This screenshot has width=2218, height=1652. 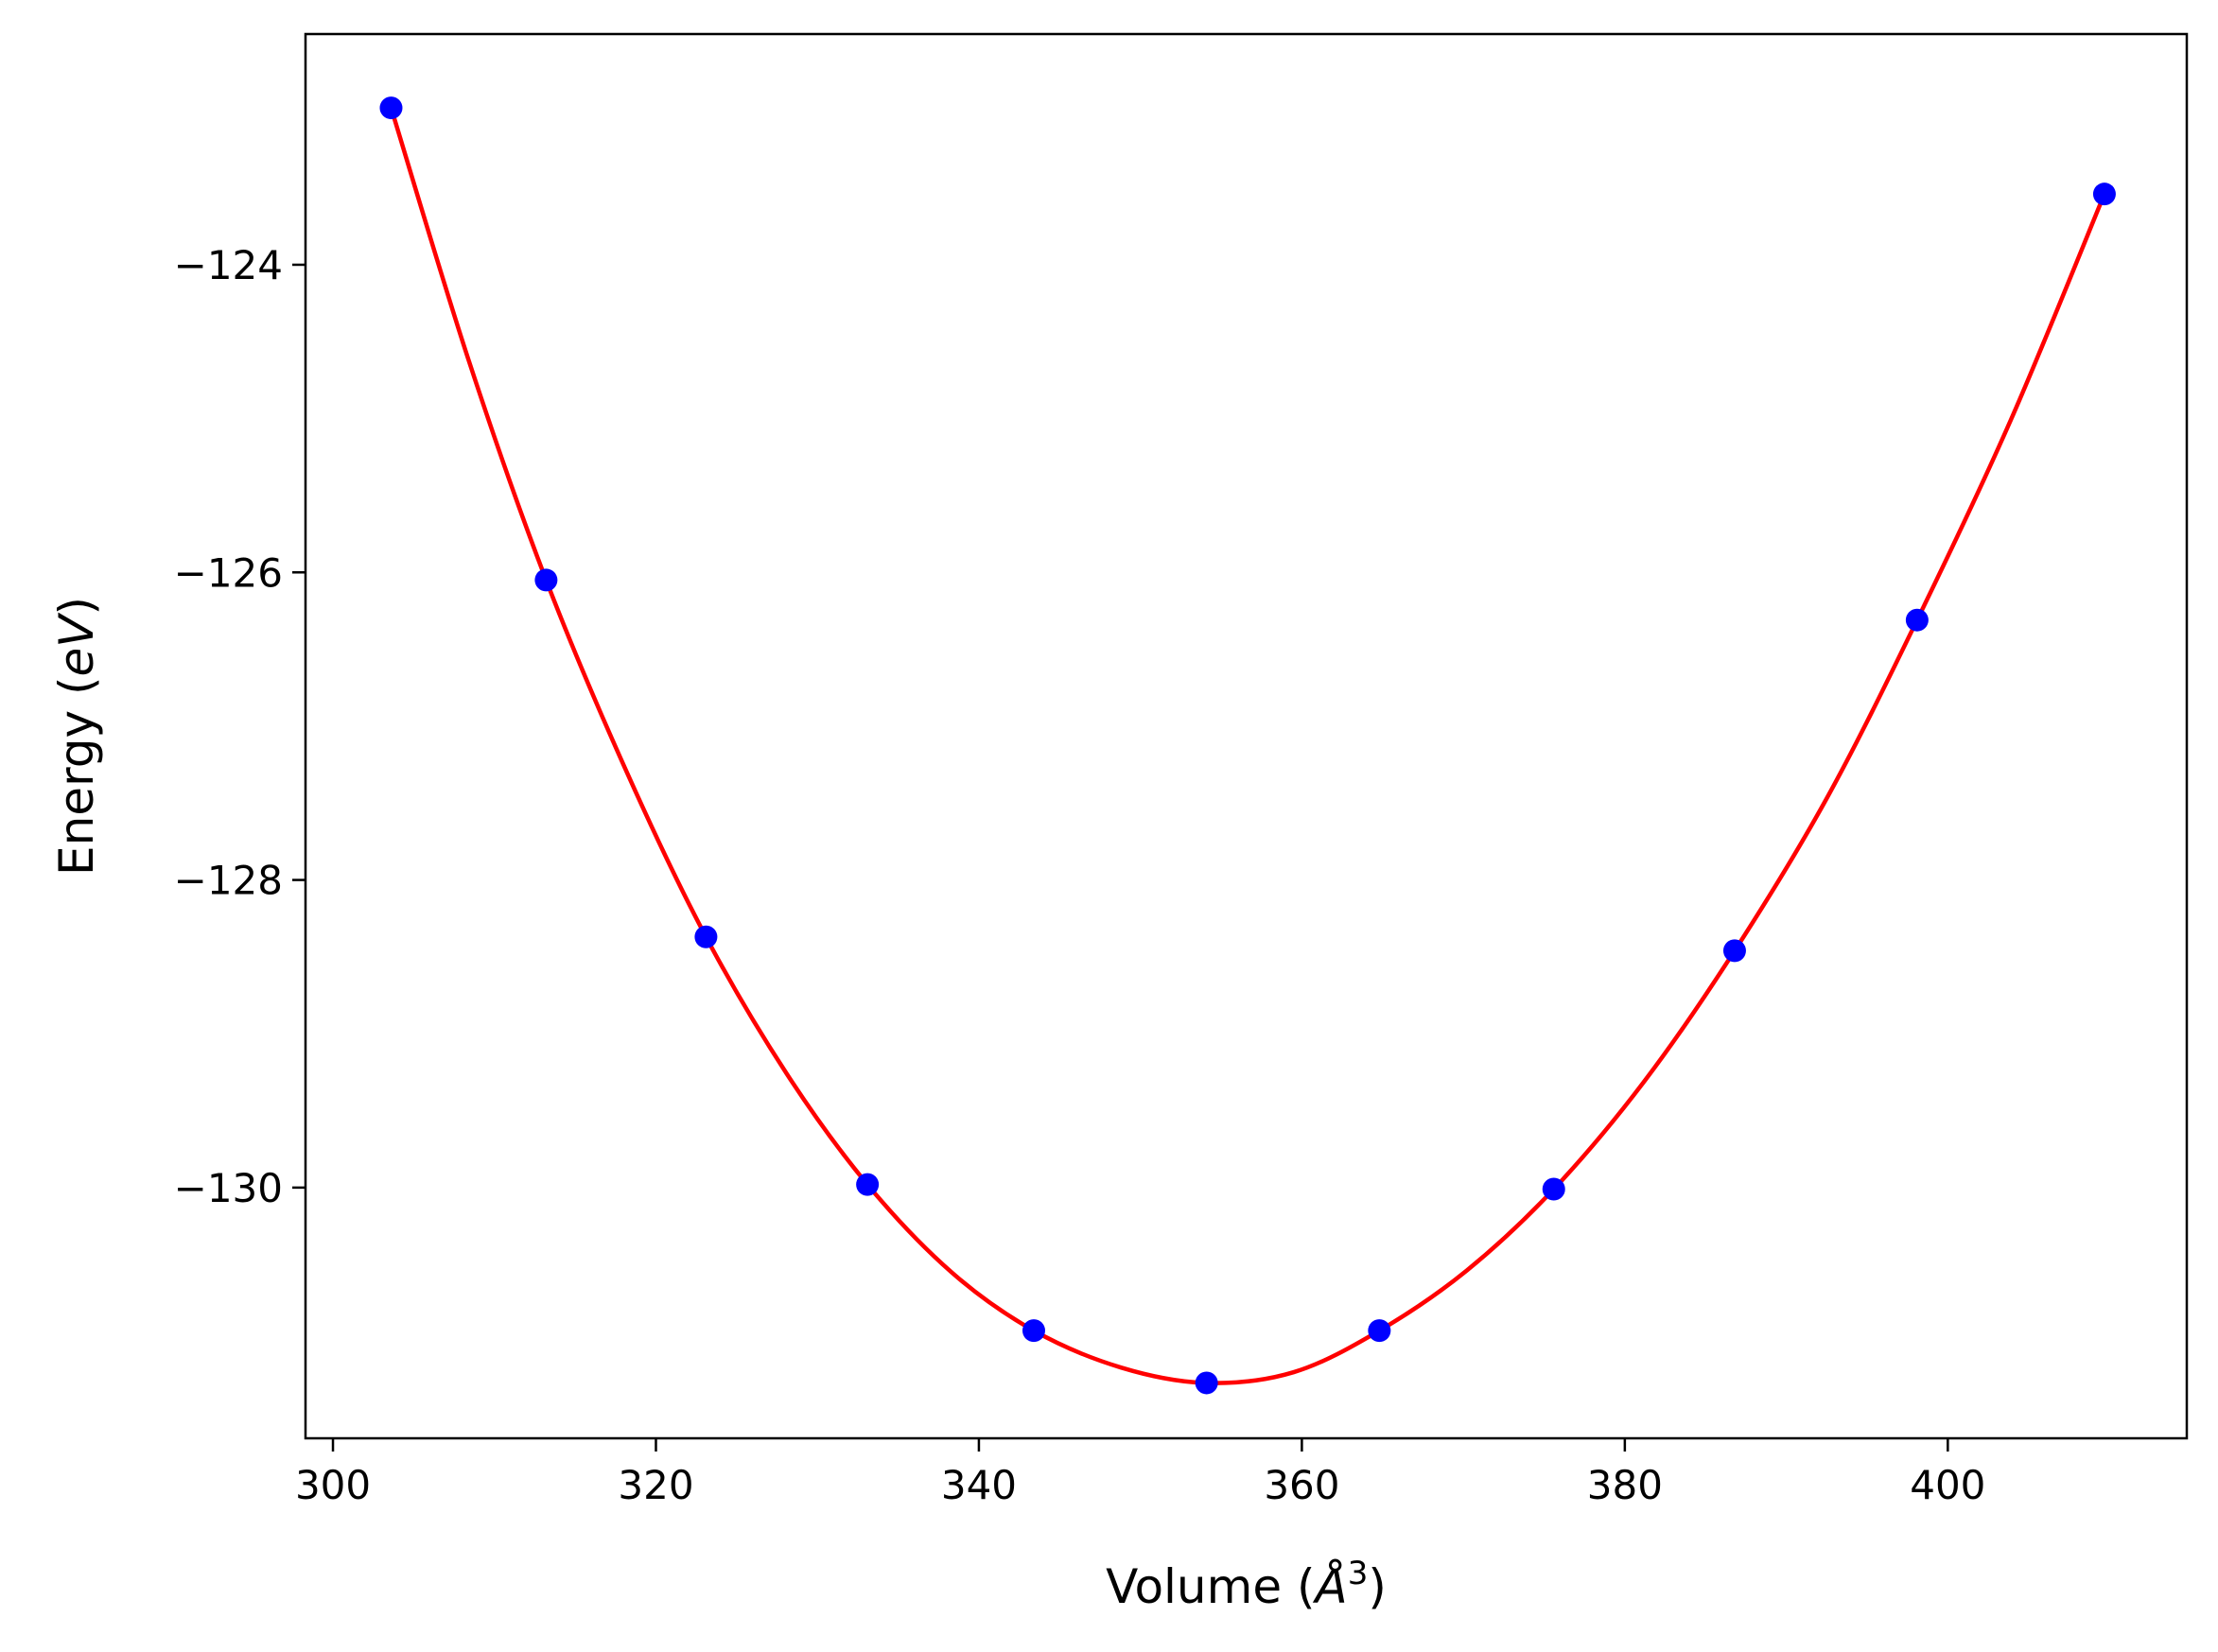 I want to click on x-tick-label: 380, so click(x=1625, y=1485).